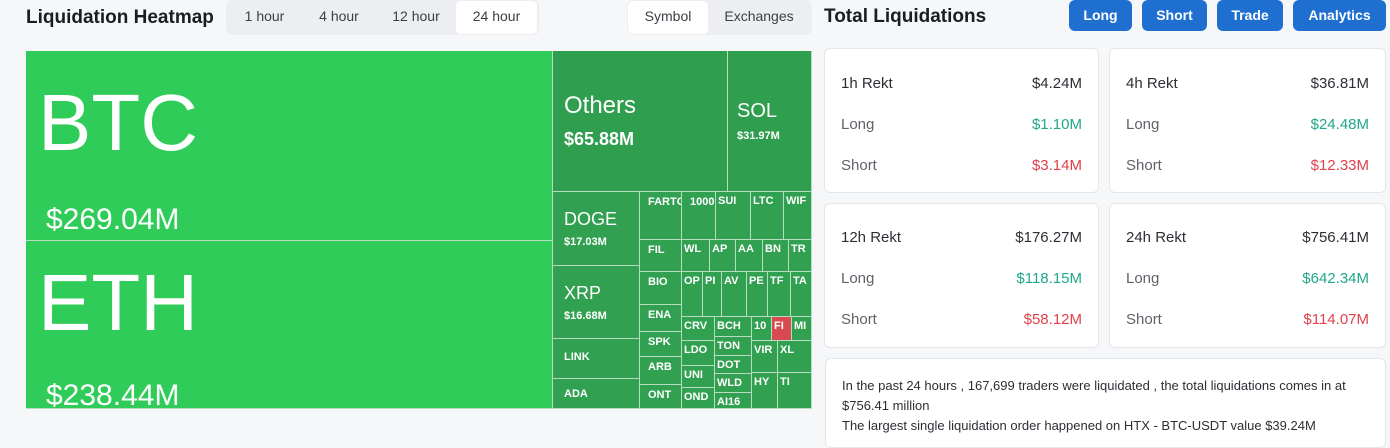 Image resolution: width=1390 pixels, height=448 pixels. I want to click on long-value: $118.15M, so click(1049, 278).